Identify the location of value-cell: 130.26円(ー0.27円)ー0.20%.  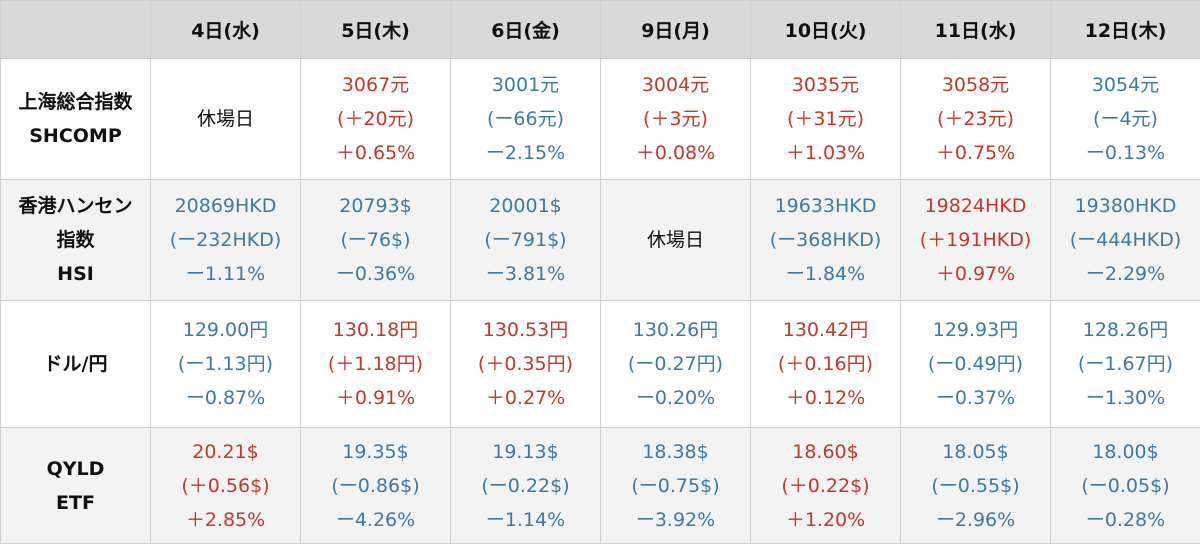
(676, 364).